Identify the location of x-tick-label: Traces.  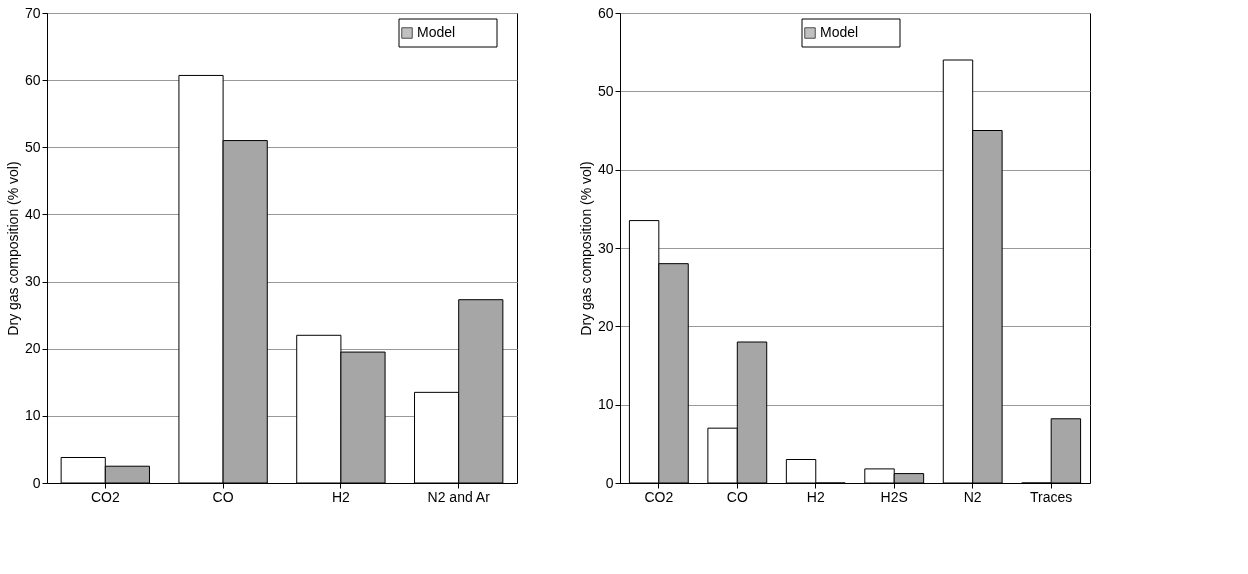
(1051, 496).